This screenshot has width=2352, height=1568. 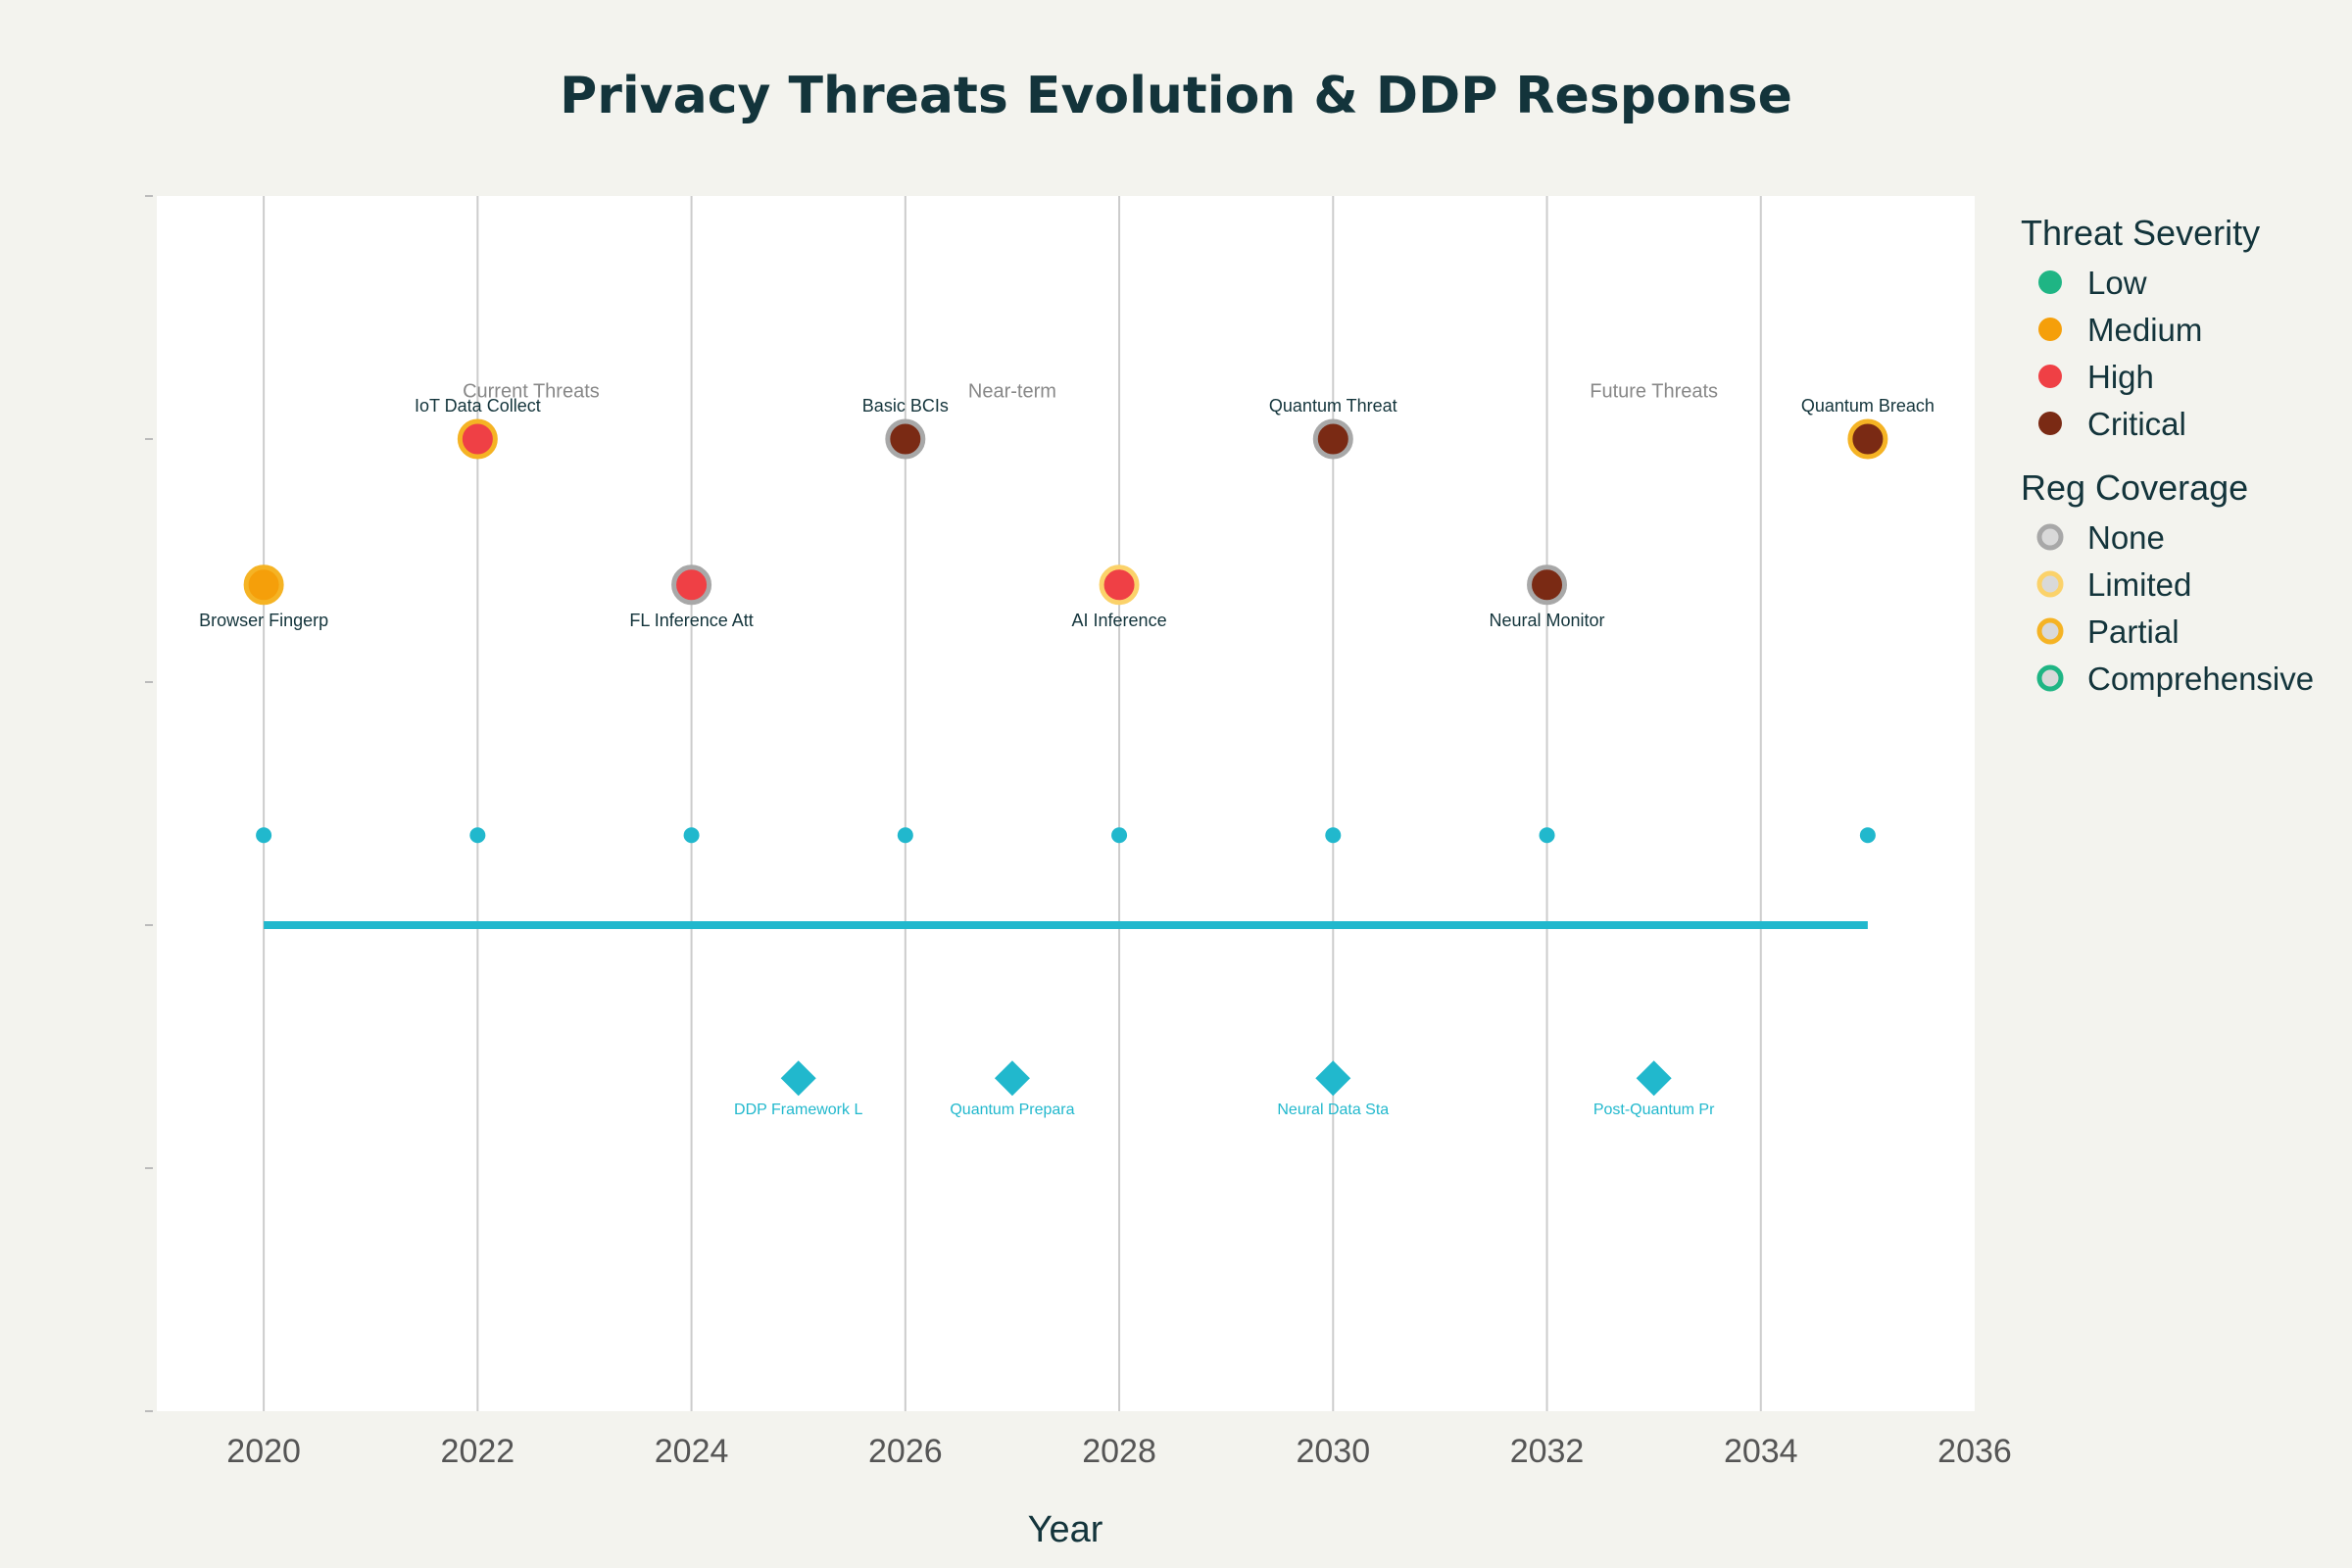 What do you see at coordinates (798, 1110) in the screenshot?
I see `response-label-0: DDP Framework L` at bounding box center [798, 1110].